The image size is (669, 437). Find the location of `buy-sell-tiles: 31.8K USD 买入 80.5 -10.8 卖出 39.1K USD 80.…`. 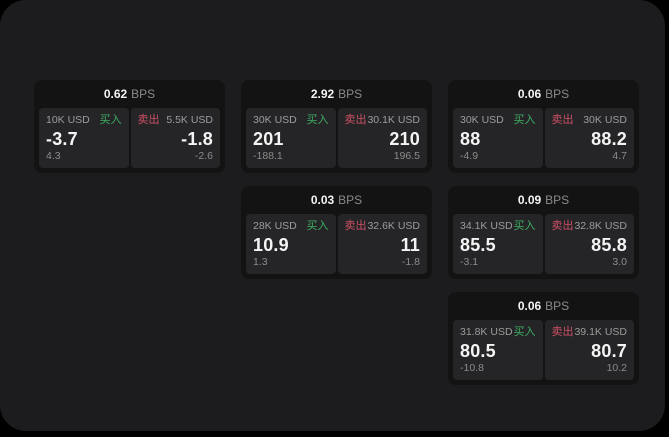

buy-sell-tiles: 31.8K USD 买入 80.5 -10.8 卖出 39.1K USD 80.… is located at coordinates (543, 352).